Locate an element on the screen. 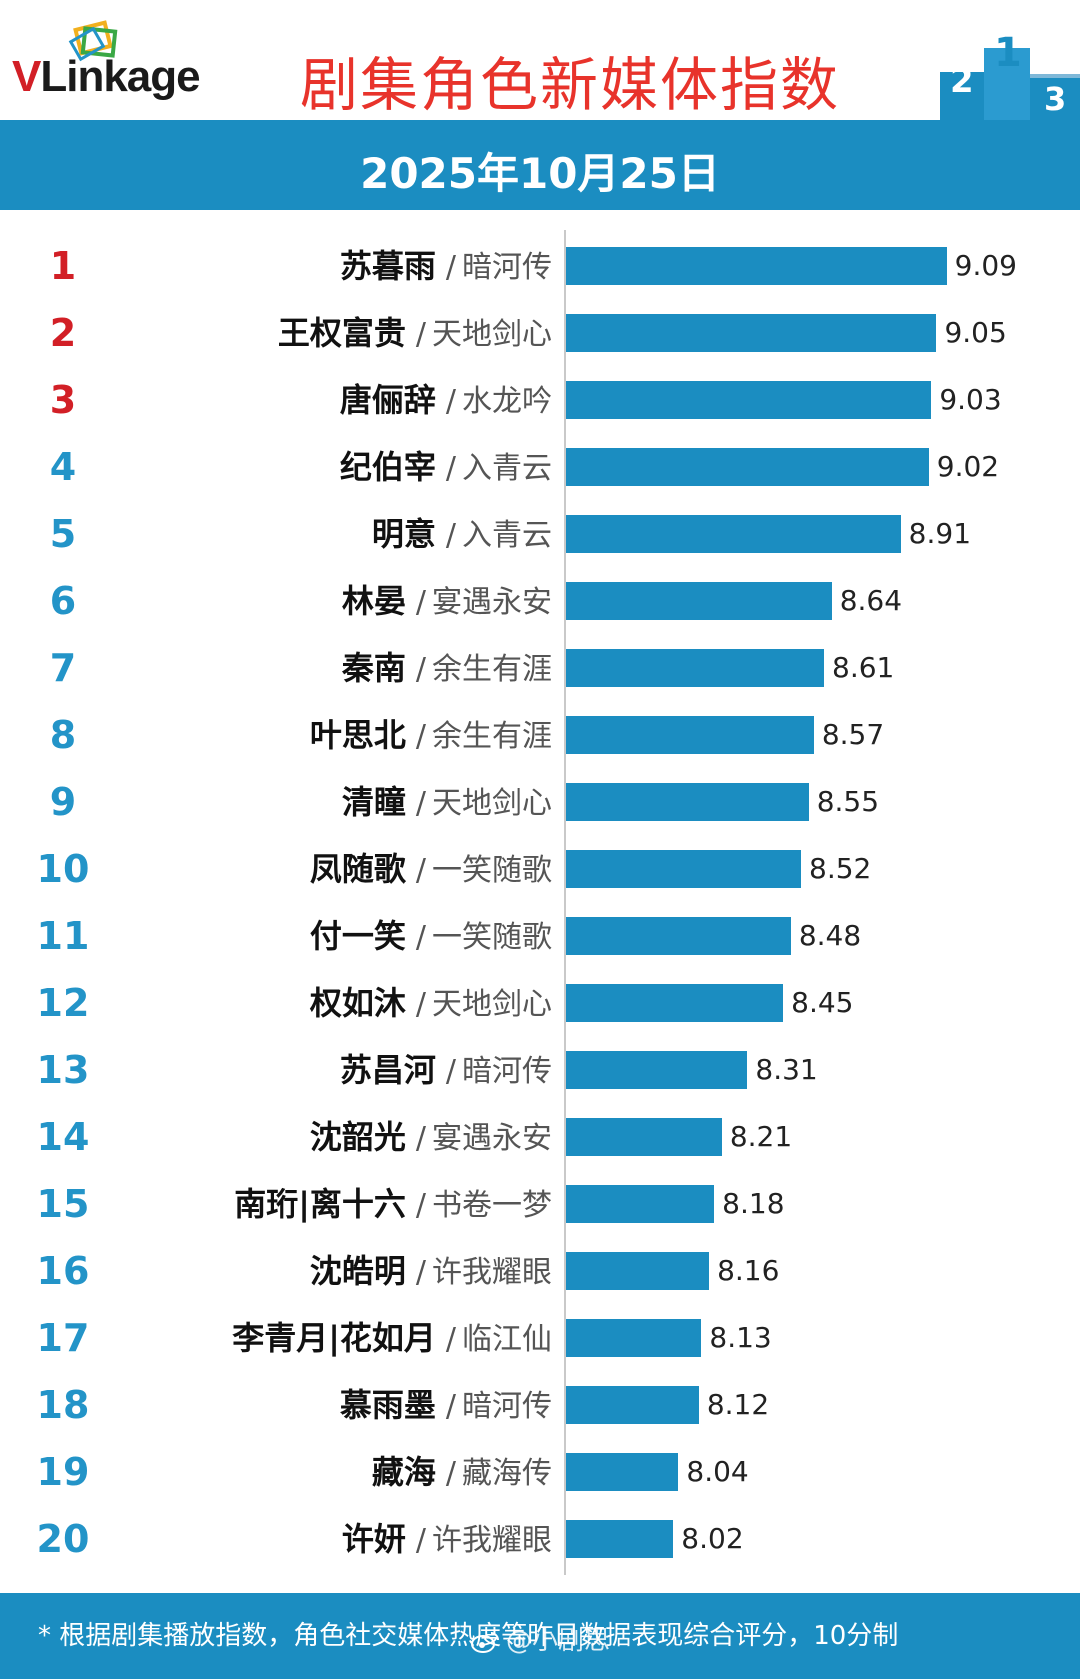 Image resolution: width=1080 pixels, height=1679 pixels. rank-number: 6 is located at coordinates (63, 601).